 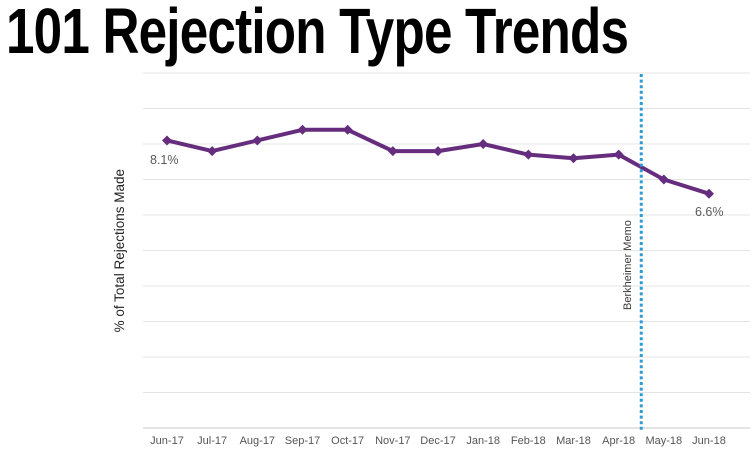 What do you see at coordinates (164, 160) in the screenshot?
I see `data-label-first-point: 8.1%` at bounding box center [164, 160].